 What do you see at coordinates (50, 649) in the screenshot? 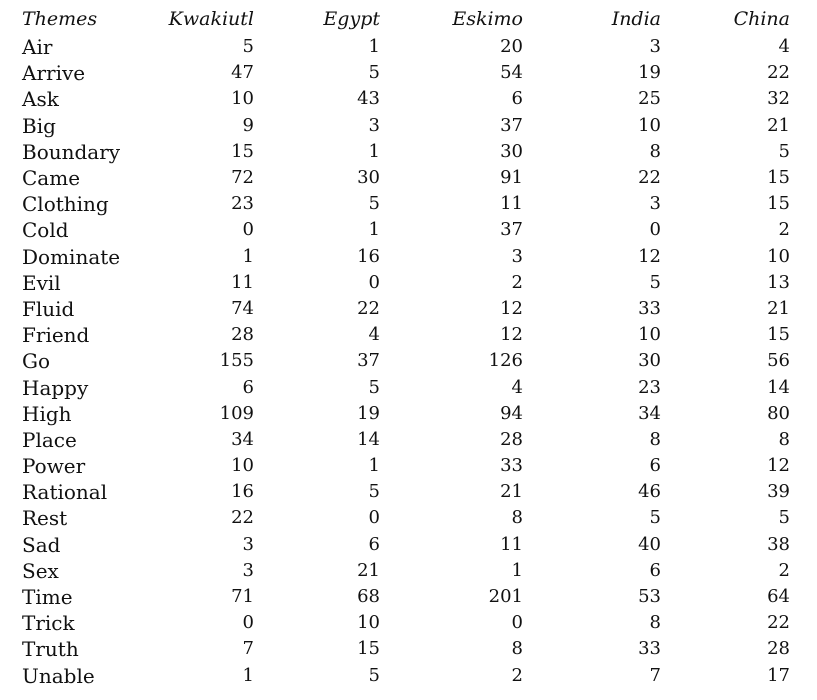
I see `cell-theme: Truth` at bounding box center [50, 649].